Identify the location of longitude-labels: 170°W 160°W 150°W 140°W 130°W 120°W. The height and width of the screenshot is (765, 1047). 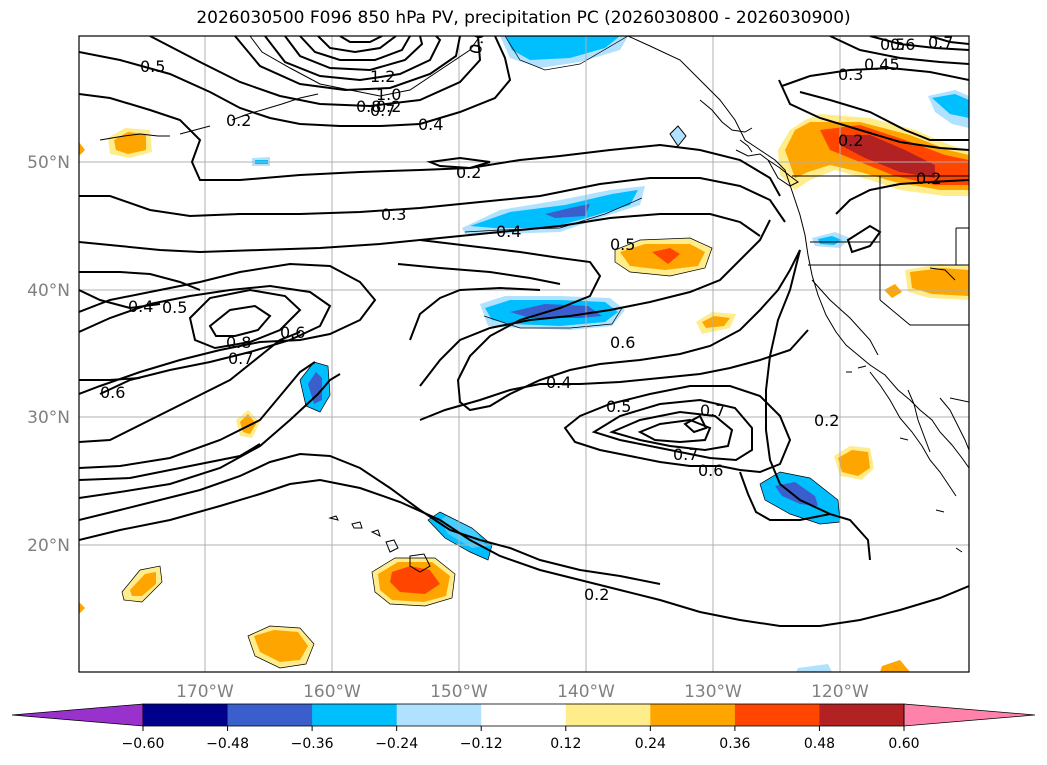
(522, 692).